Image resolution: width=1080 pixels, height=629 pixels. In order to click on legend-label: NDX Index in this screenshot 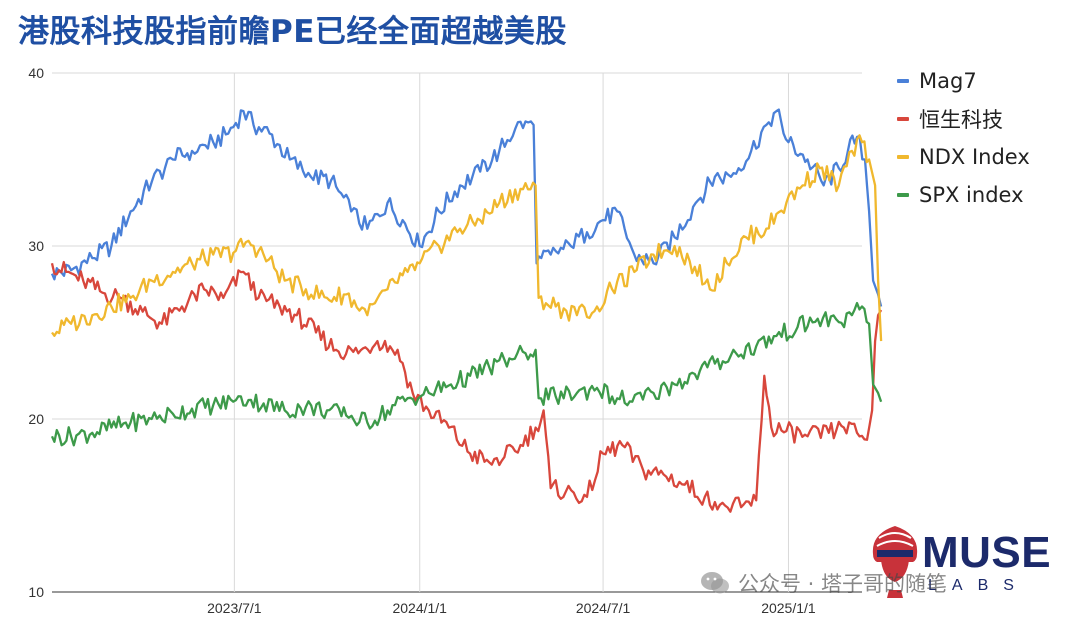, I will do `click(974, 157)`.